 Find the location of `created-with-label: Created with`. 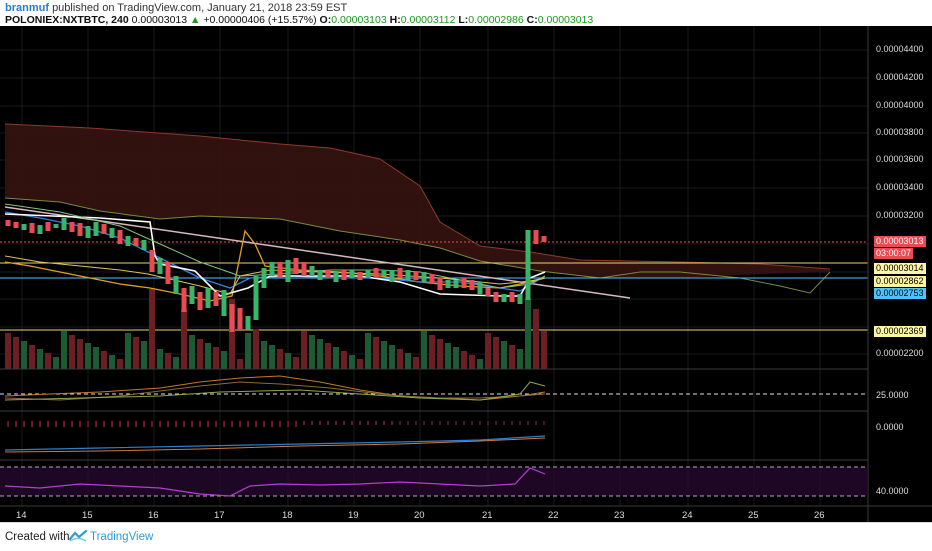

created-with-label: Created with is located at coordinates (37, 537).